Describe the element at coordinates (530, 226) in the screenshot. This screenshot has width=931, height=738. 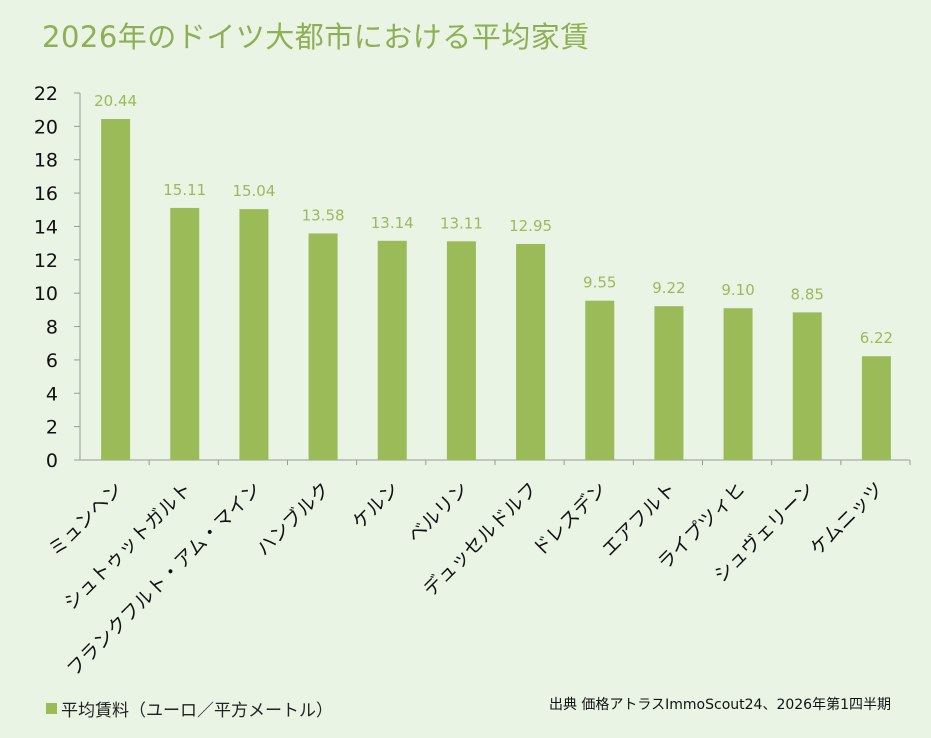
I see `data-label: 12.95` at that location.